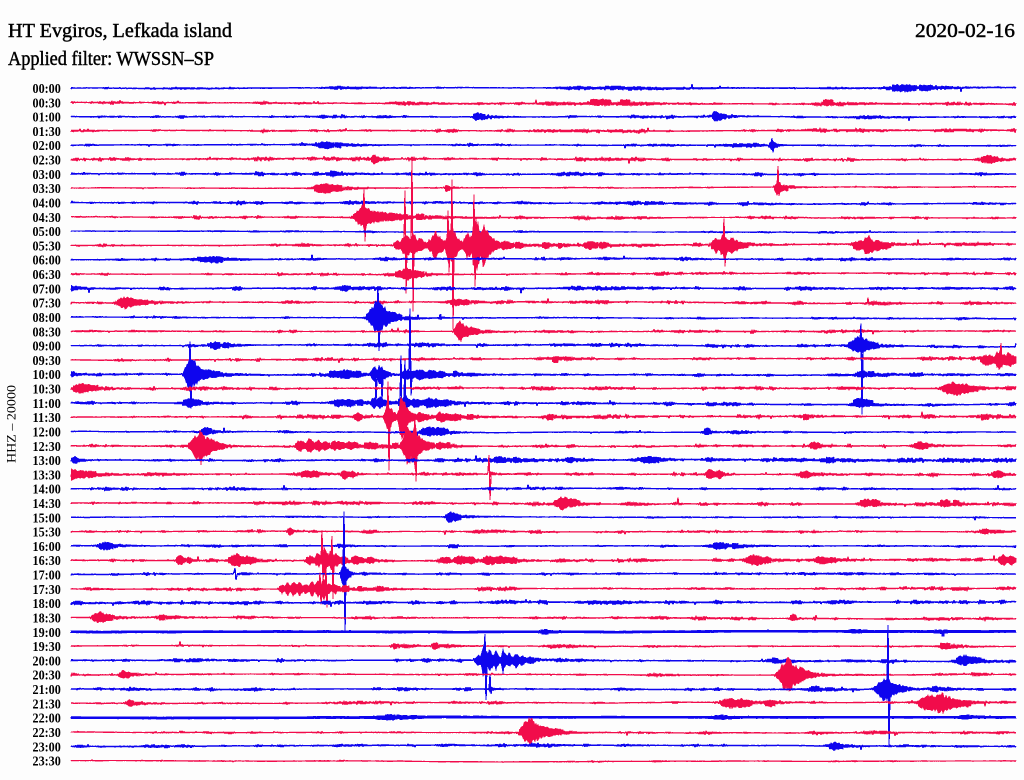 Image resolution: width=1024 pixels, height=780 pixels. Describe the element at coordinates (47, 676) in the screenshot. I see `svg-text: 20:30` at that location.